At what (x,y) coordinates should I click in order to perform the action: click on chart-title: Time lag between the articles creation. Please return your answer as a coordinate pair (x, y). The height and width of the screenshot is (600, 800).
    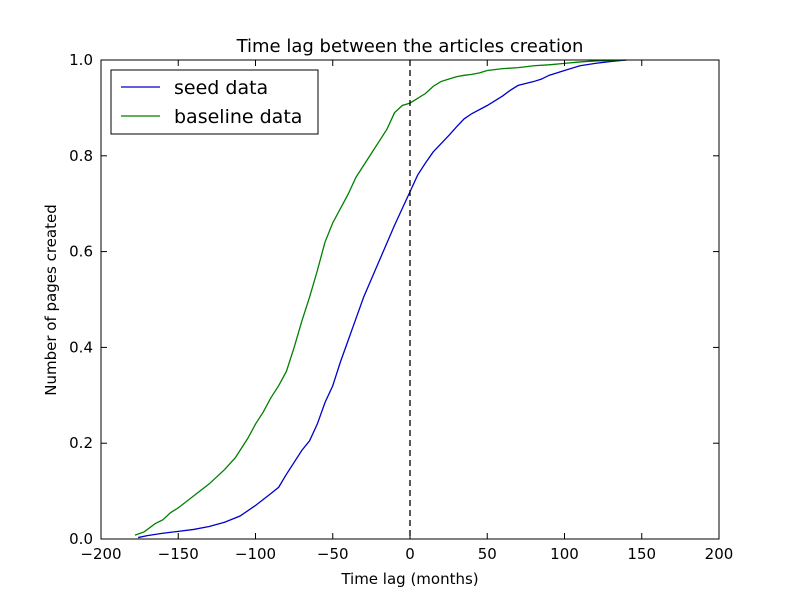
    Looking at the image, I should click on (410, 46).